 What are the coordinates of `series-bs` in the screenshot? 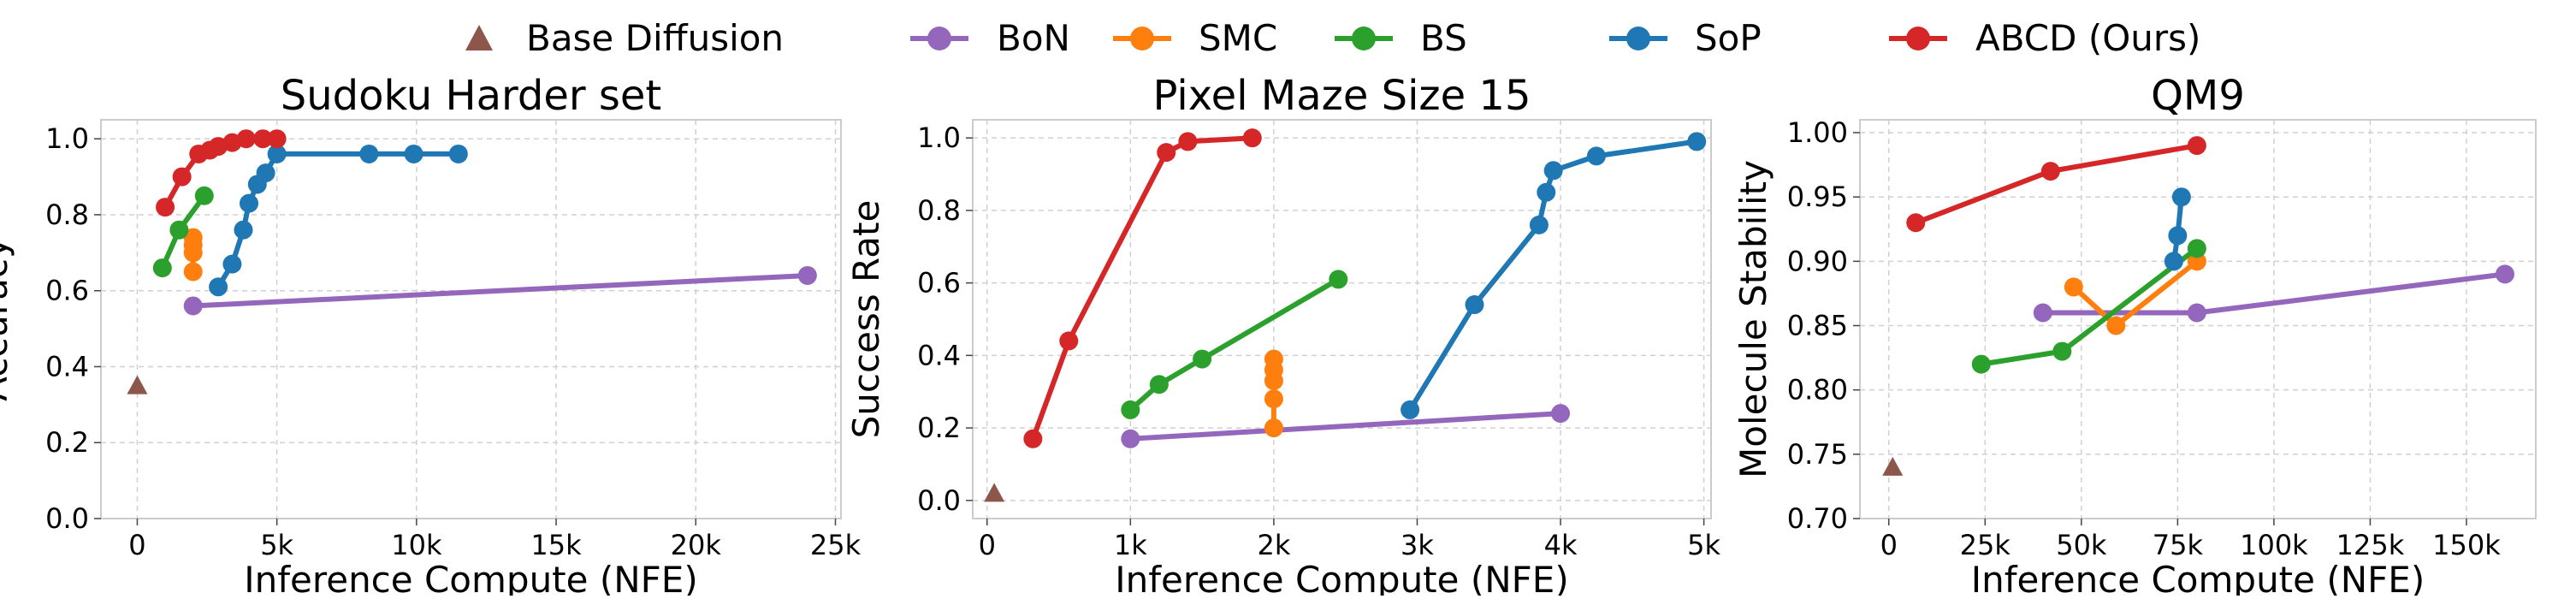 It's located at (183, 232).